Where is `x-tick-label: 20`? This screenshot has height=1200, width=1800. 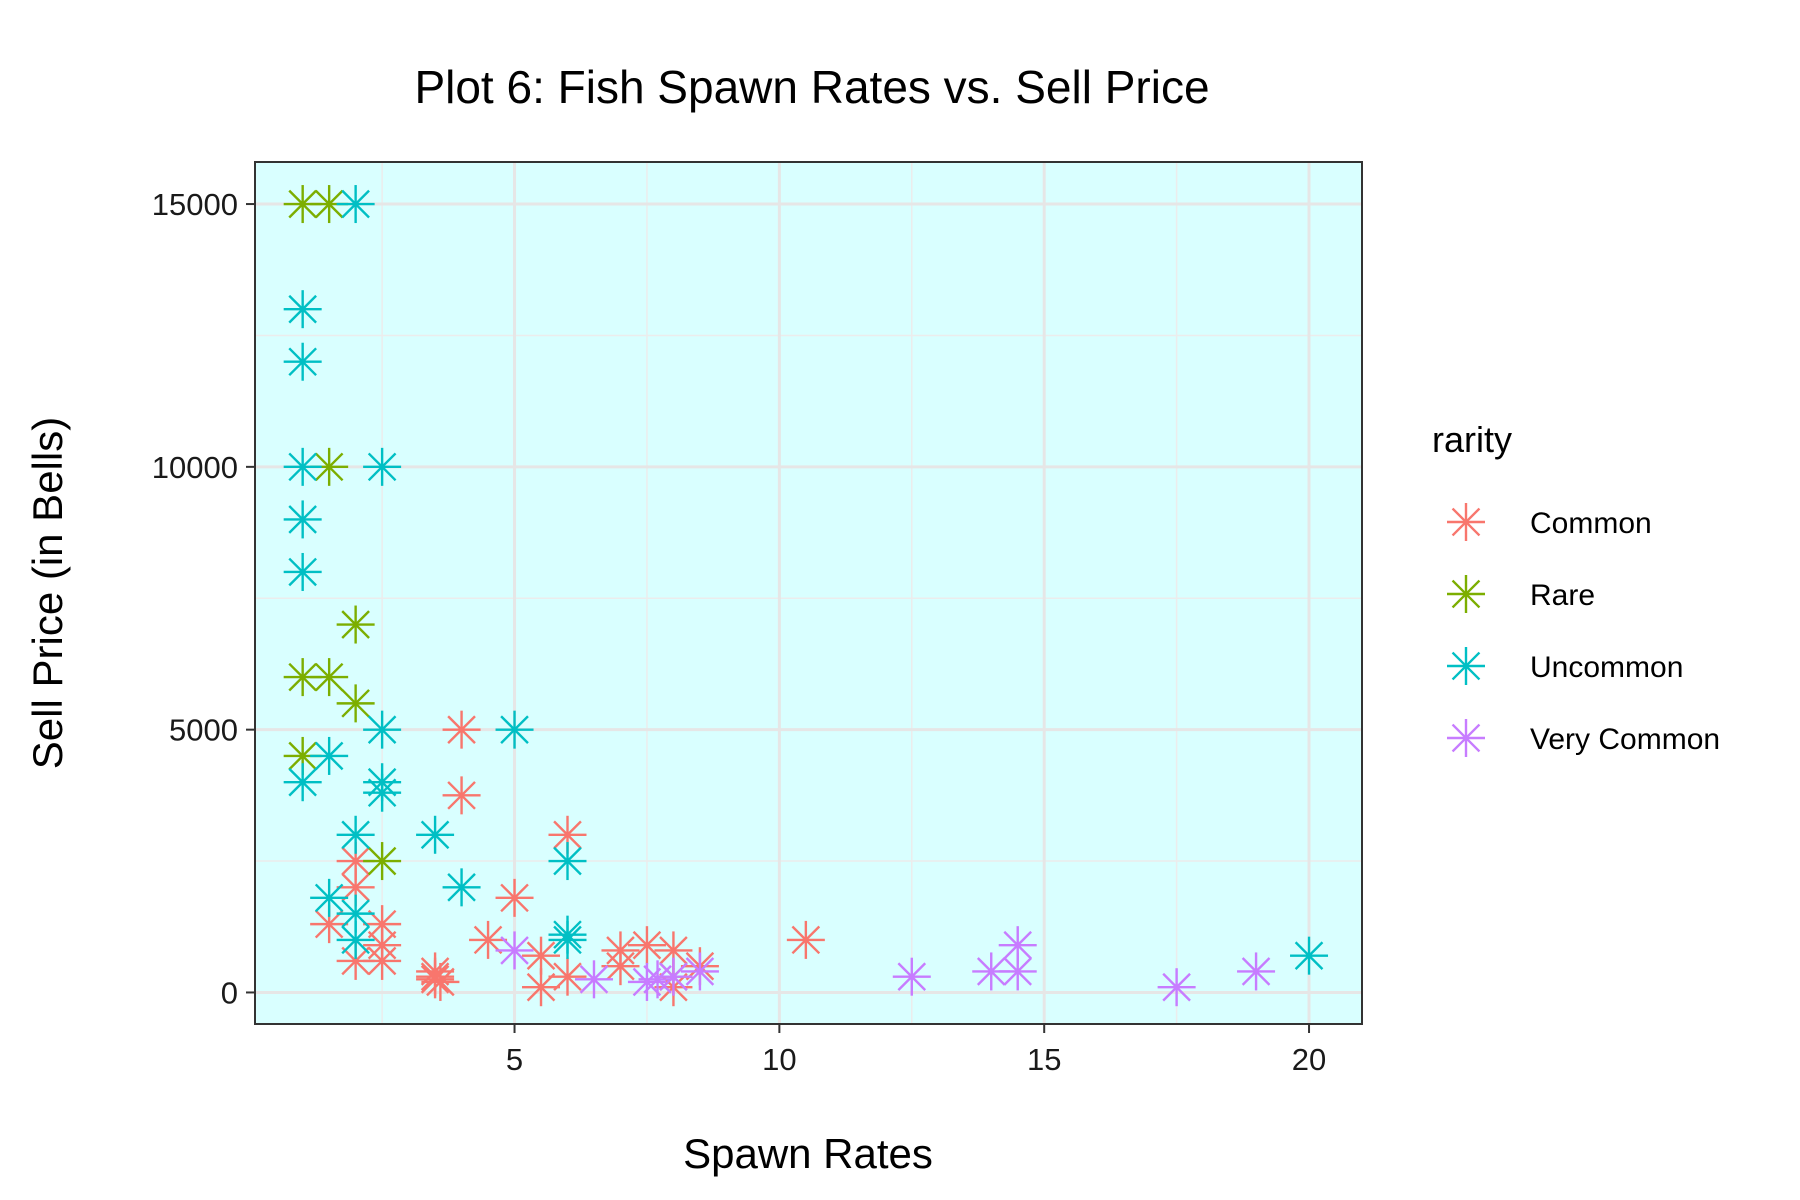
x-tick-label: 20 is located at coordinates (1309, 1059).